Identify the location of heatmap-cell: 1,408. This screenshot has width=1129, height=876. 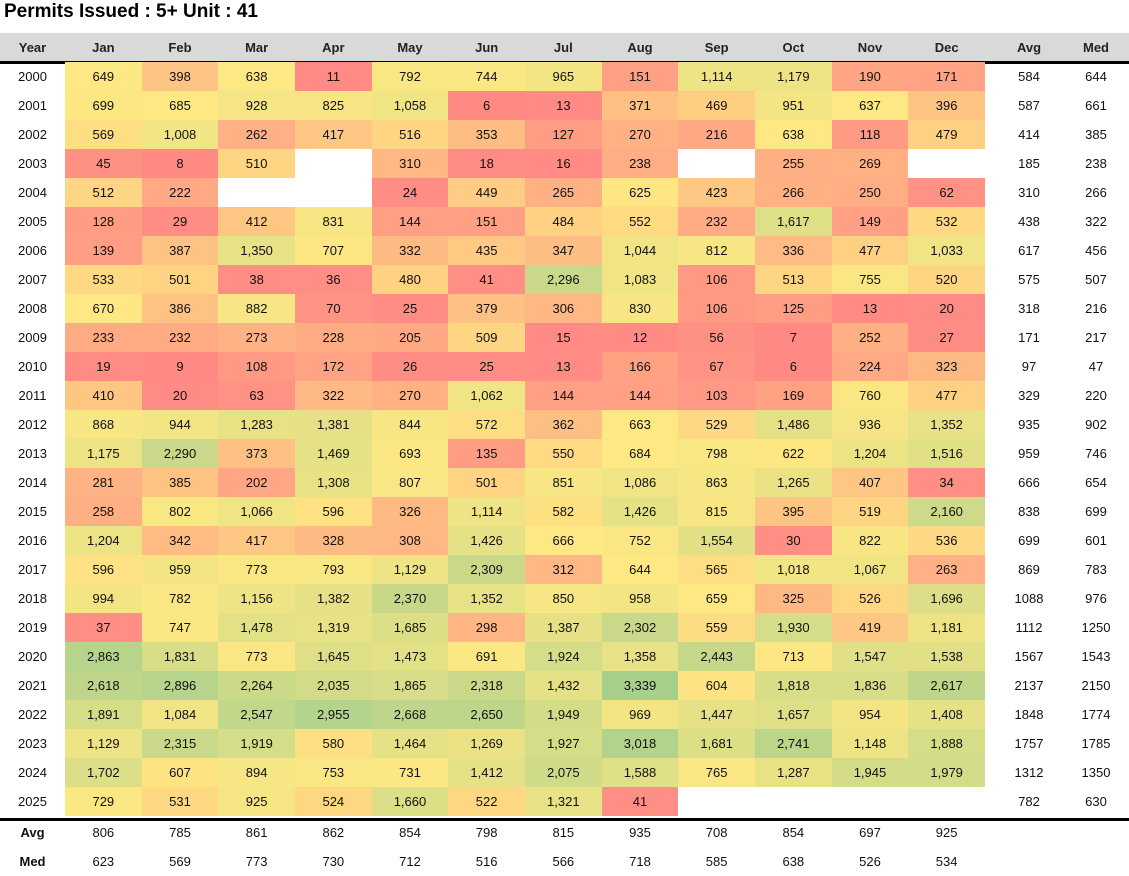
(946, 714).